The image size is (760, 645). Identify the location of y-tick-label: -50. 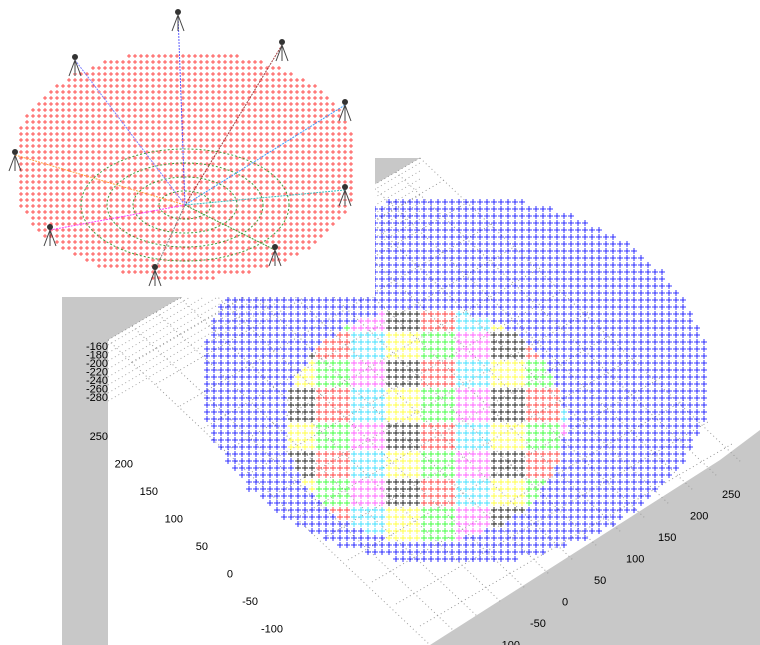
(250, 602).